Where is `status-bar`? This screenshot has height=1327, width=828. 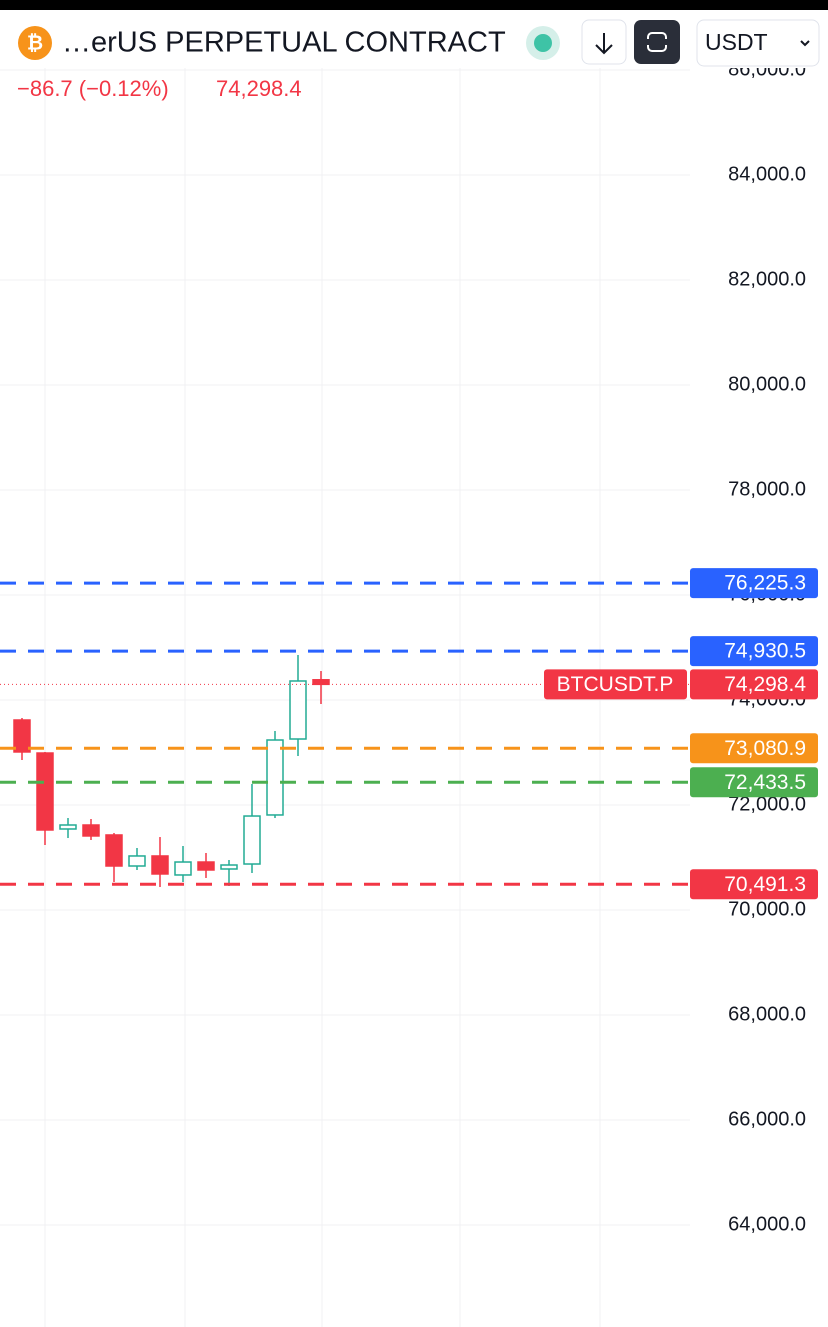 status-bar is located at coordinates (414, 5).